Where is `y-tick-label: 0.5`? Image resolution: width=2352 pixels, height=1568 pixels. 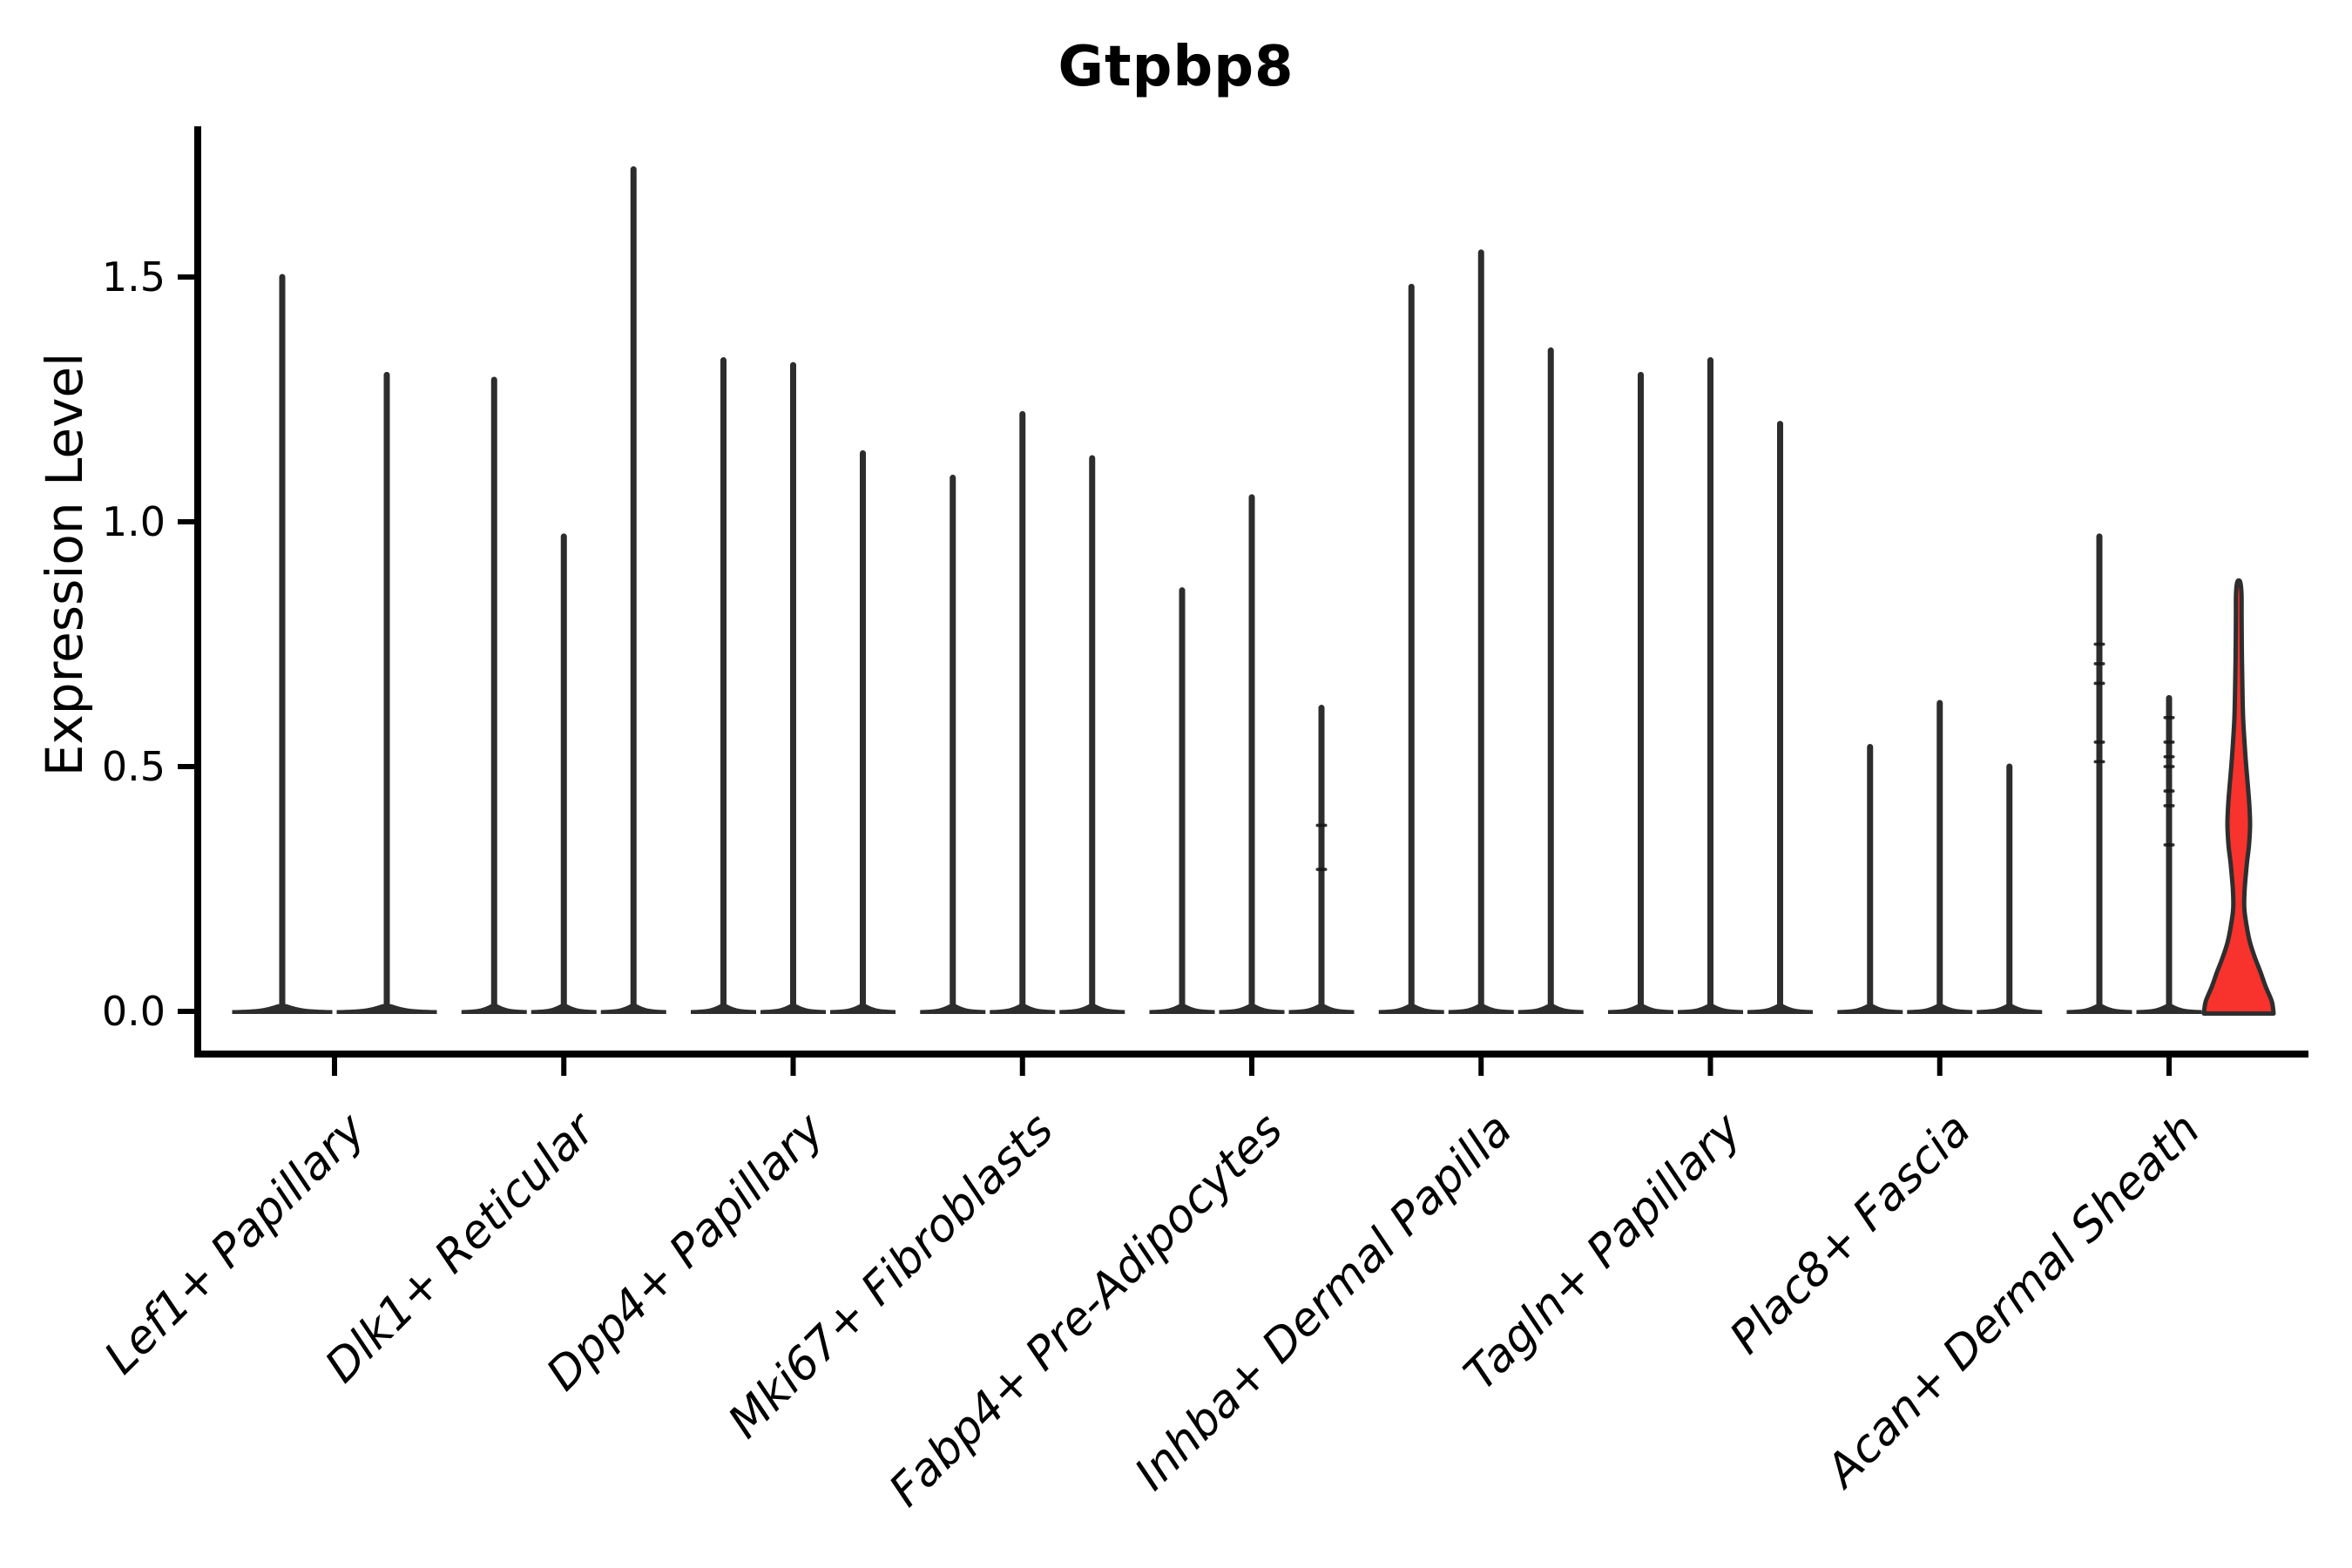
y-tick-label: 0.5 is located at coordinates (134, 766).